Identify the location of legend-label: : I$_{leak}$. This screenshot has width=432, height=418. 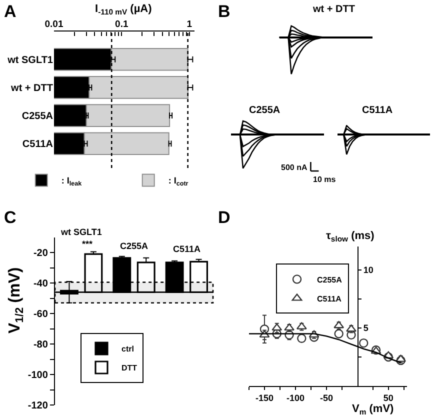
(71, 182).